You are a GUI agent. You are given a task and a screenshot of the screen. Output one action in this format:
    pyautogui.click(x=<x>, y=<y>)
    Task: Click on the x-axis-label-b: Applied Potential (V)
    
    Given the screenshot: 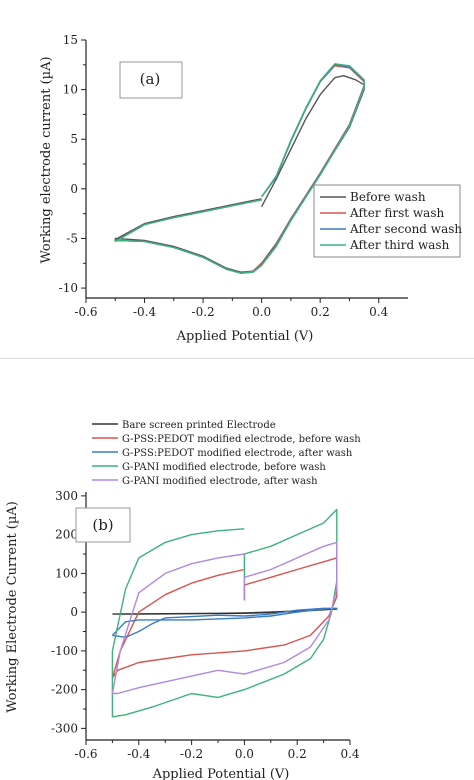 What is the action you would take?
    pyautogui.click(x=221, y=773)
    